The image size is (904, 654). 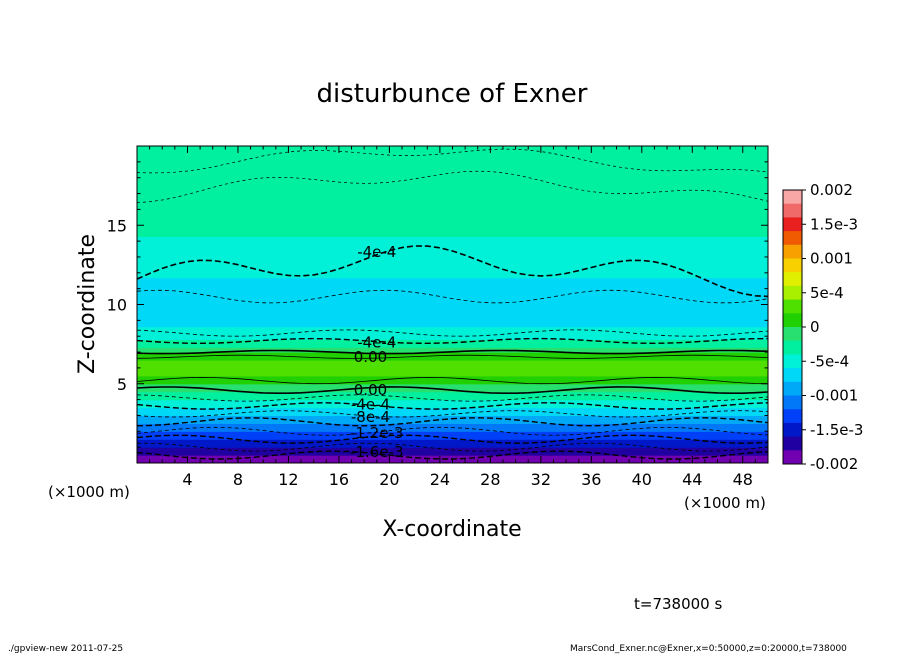 I want to click on colorbar-label: -0.002, so click(x=834, y=464).